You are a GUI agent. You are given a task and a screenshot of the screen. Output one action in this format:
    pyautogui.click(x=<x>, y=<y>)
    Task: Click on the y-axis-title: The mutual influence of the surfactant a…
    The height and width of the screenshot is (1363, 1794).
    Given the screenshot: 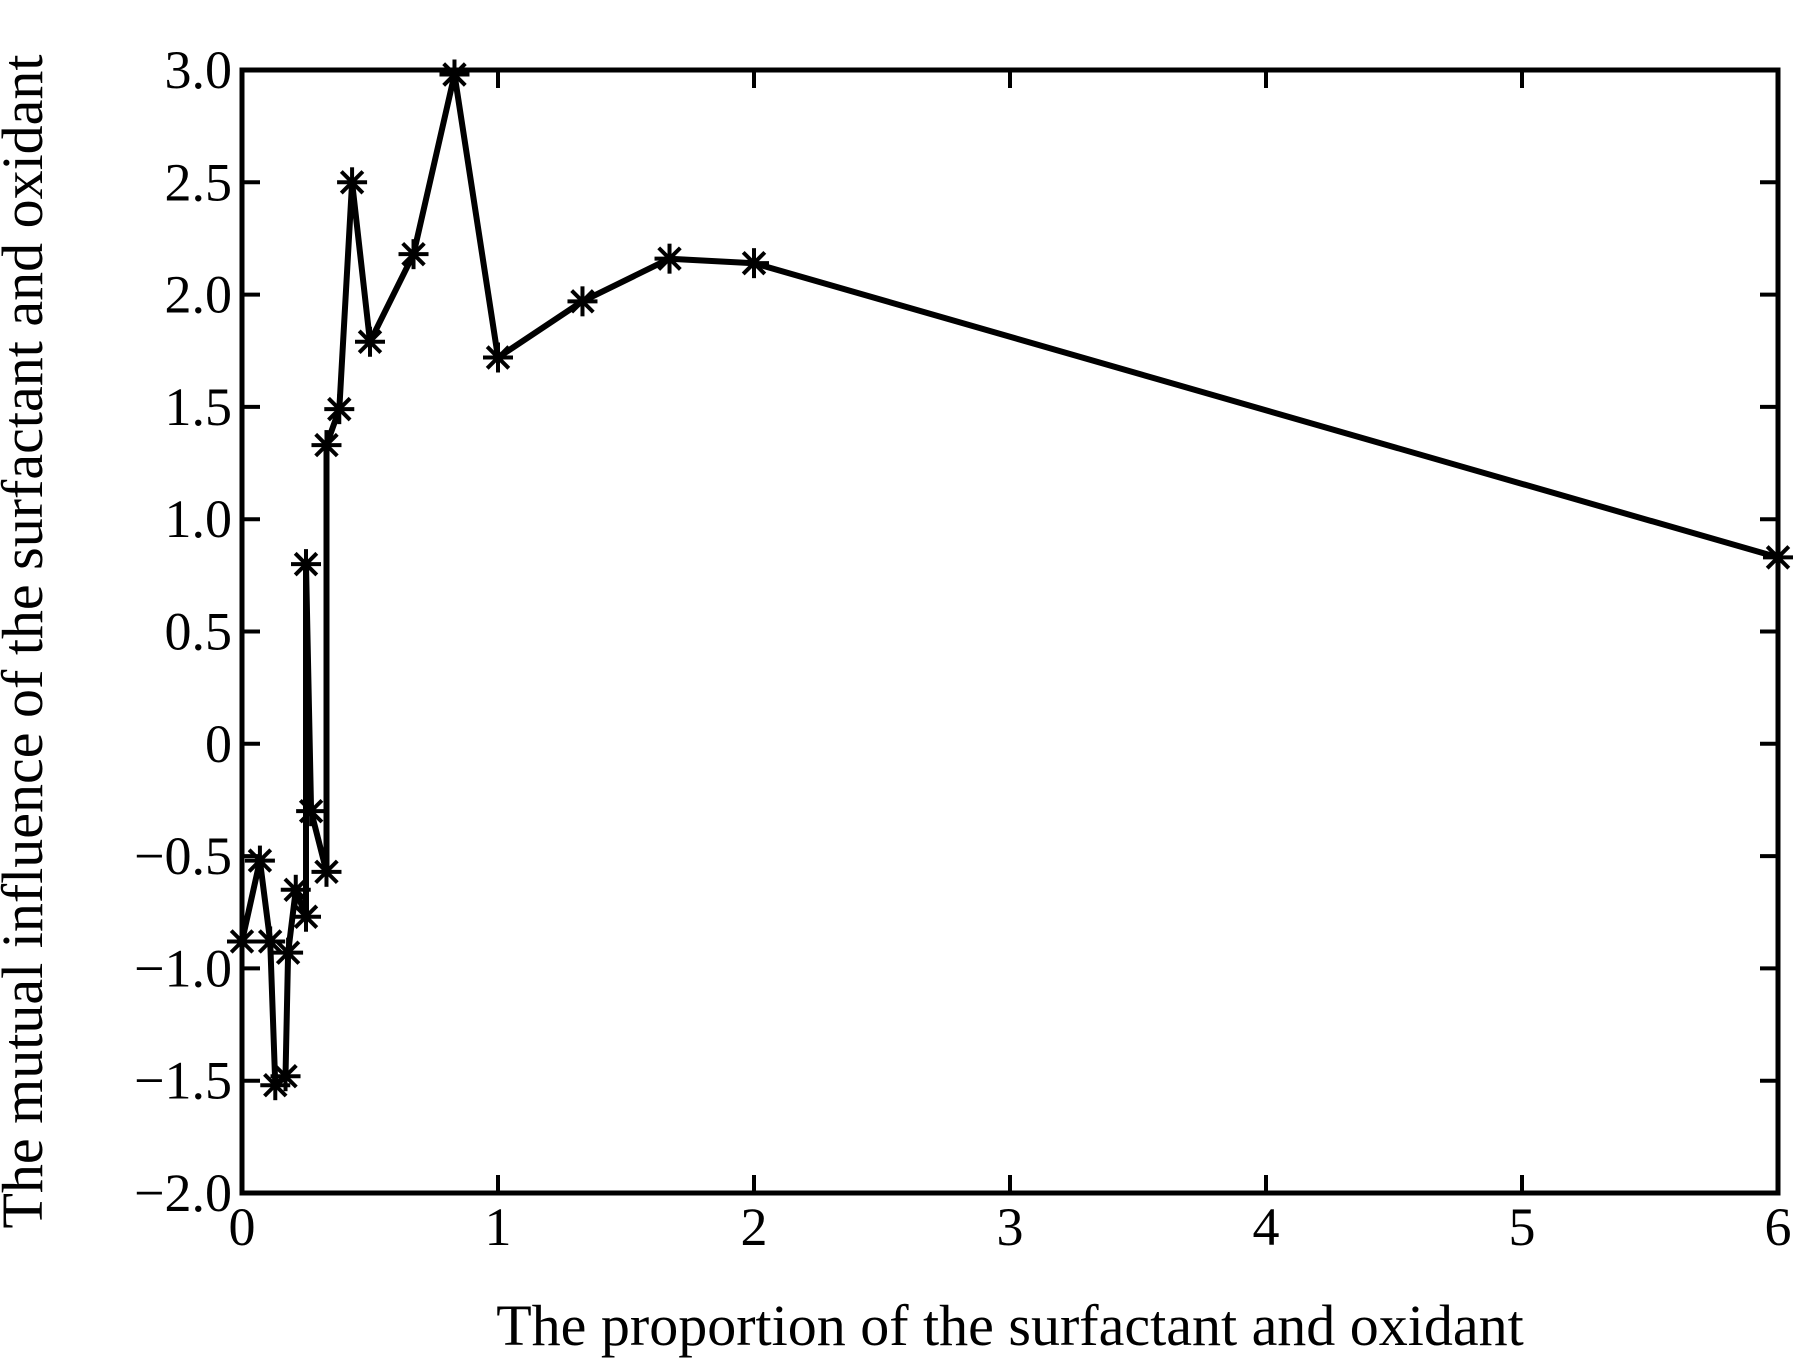 What is the action you would take?
    pyautogui.click(x=27, y=641)
    